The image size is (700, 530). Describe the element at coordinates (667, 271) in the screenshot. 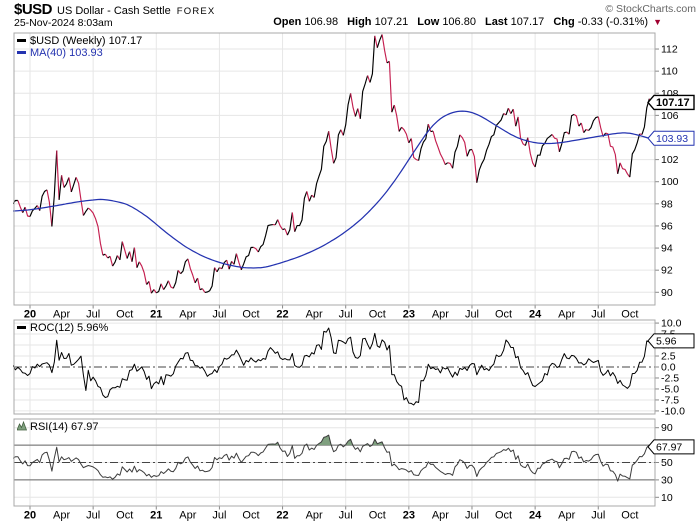

I see `price-axis-label: 92` at that location.